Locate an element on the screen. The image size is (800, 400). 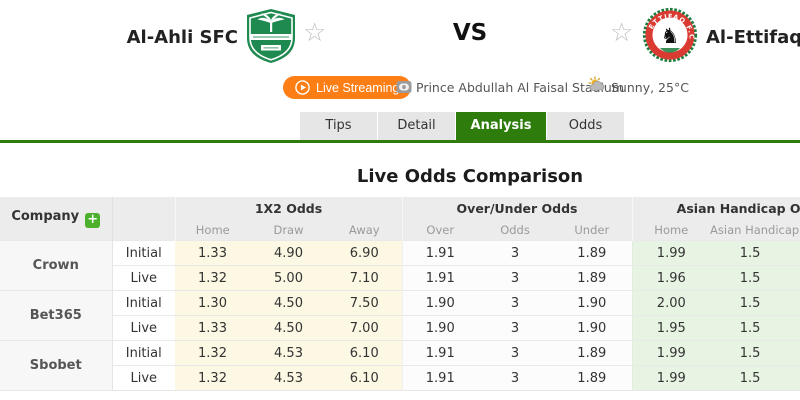
home-team-badge-icon is located at coordinates (271, 38).